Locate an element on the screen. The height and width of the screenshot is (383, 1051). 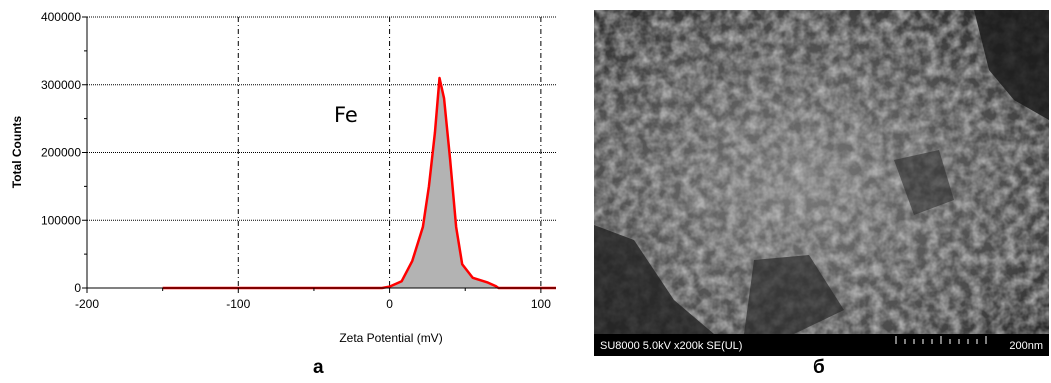
y-tick-label: 300000 is located at coordinates (61, 85).